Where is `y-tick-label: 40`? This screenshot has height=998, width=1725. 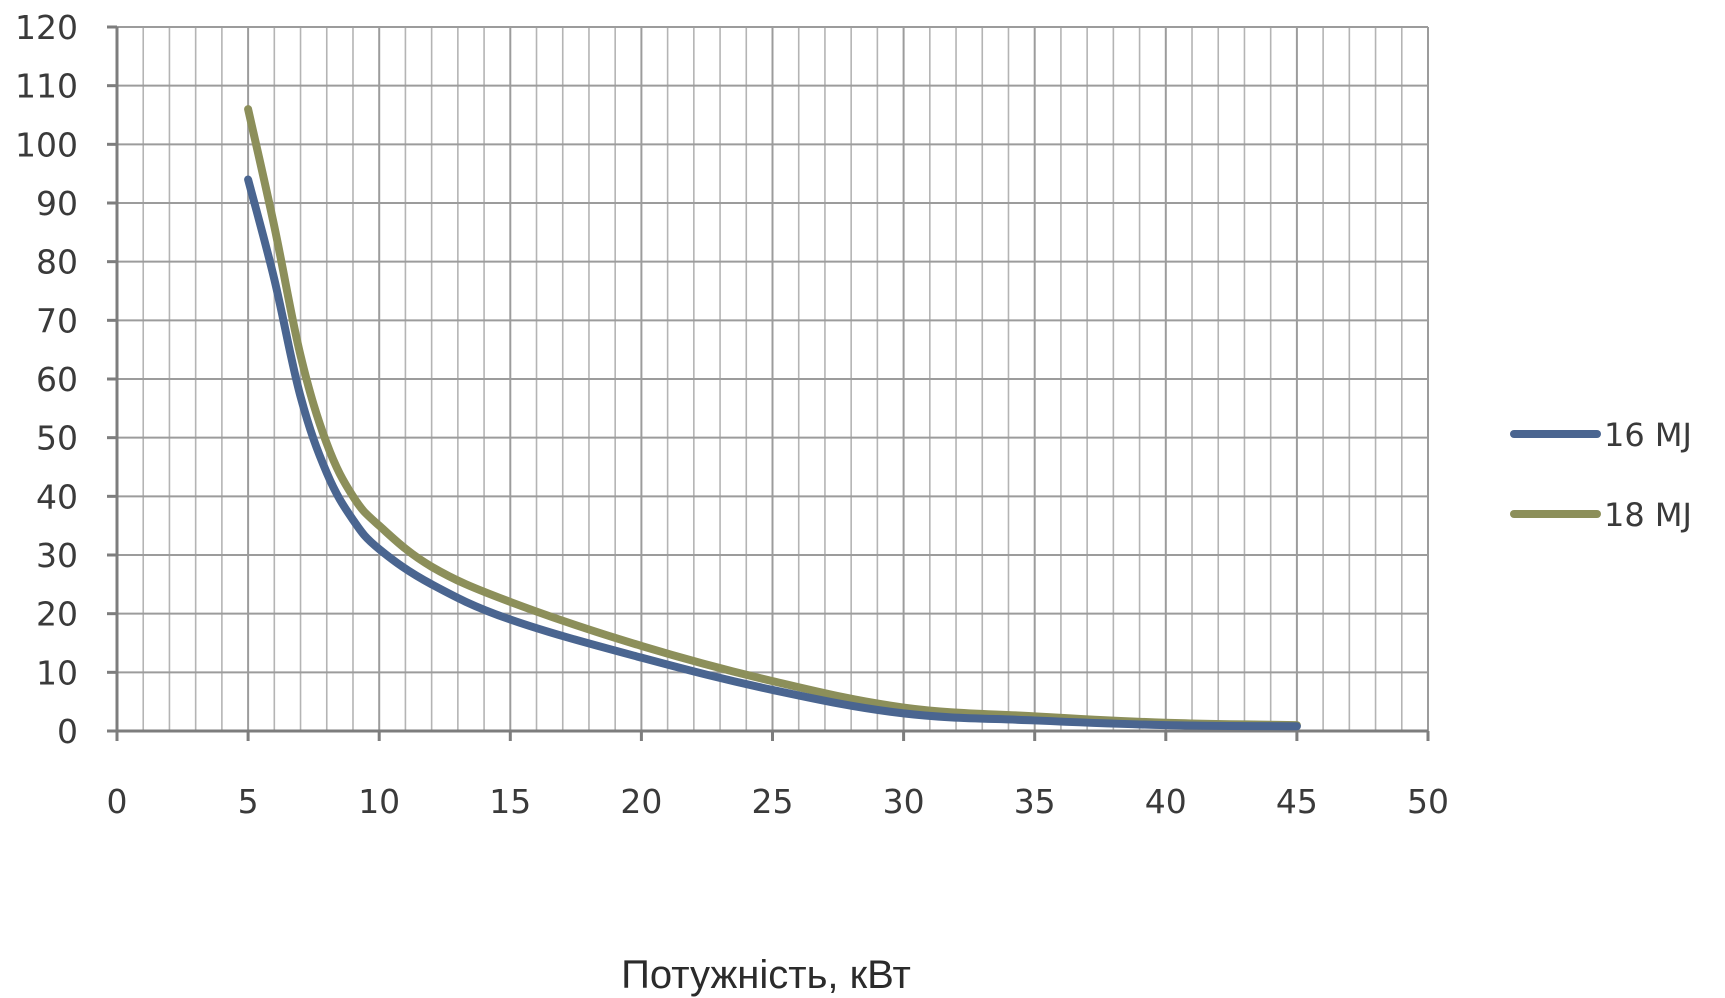 y-tick-label: 40 is located at coordinates (57, 496).